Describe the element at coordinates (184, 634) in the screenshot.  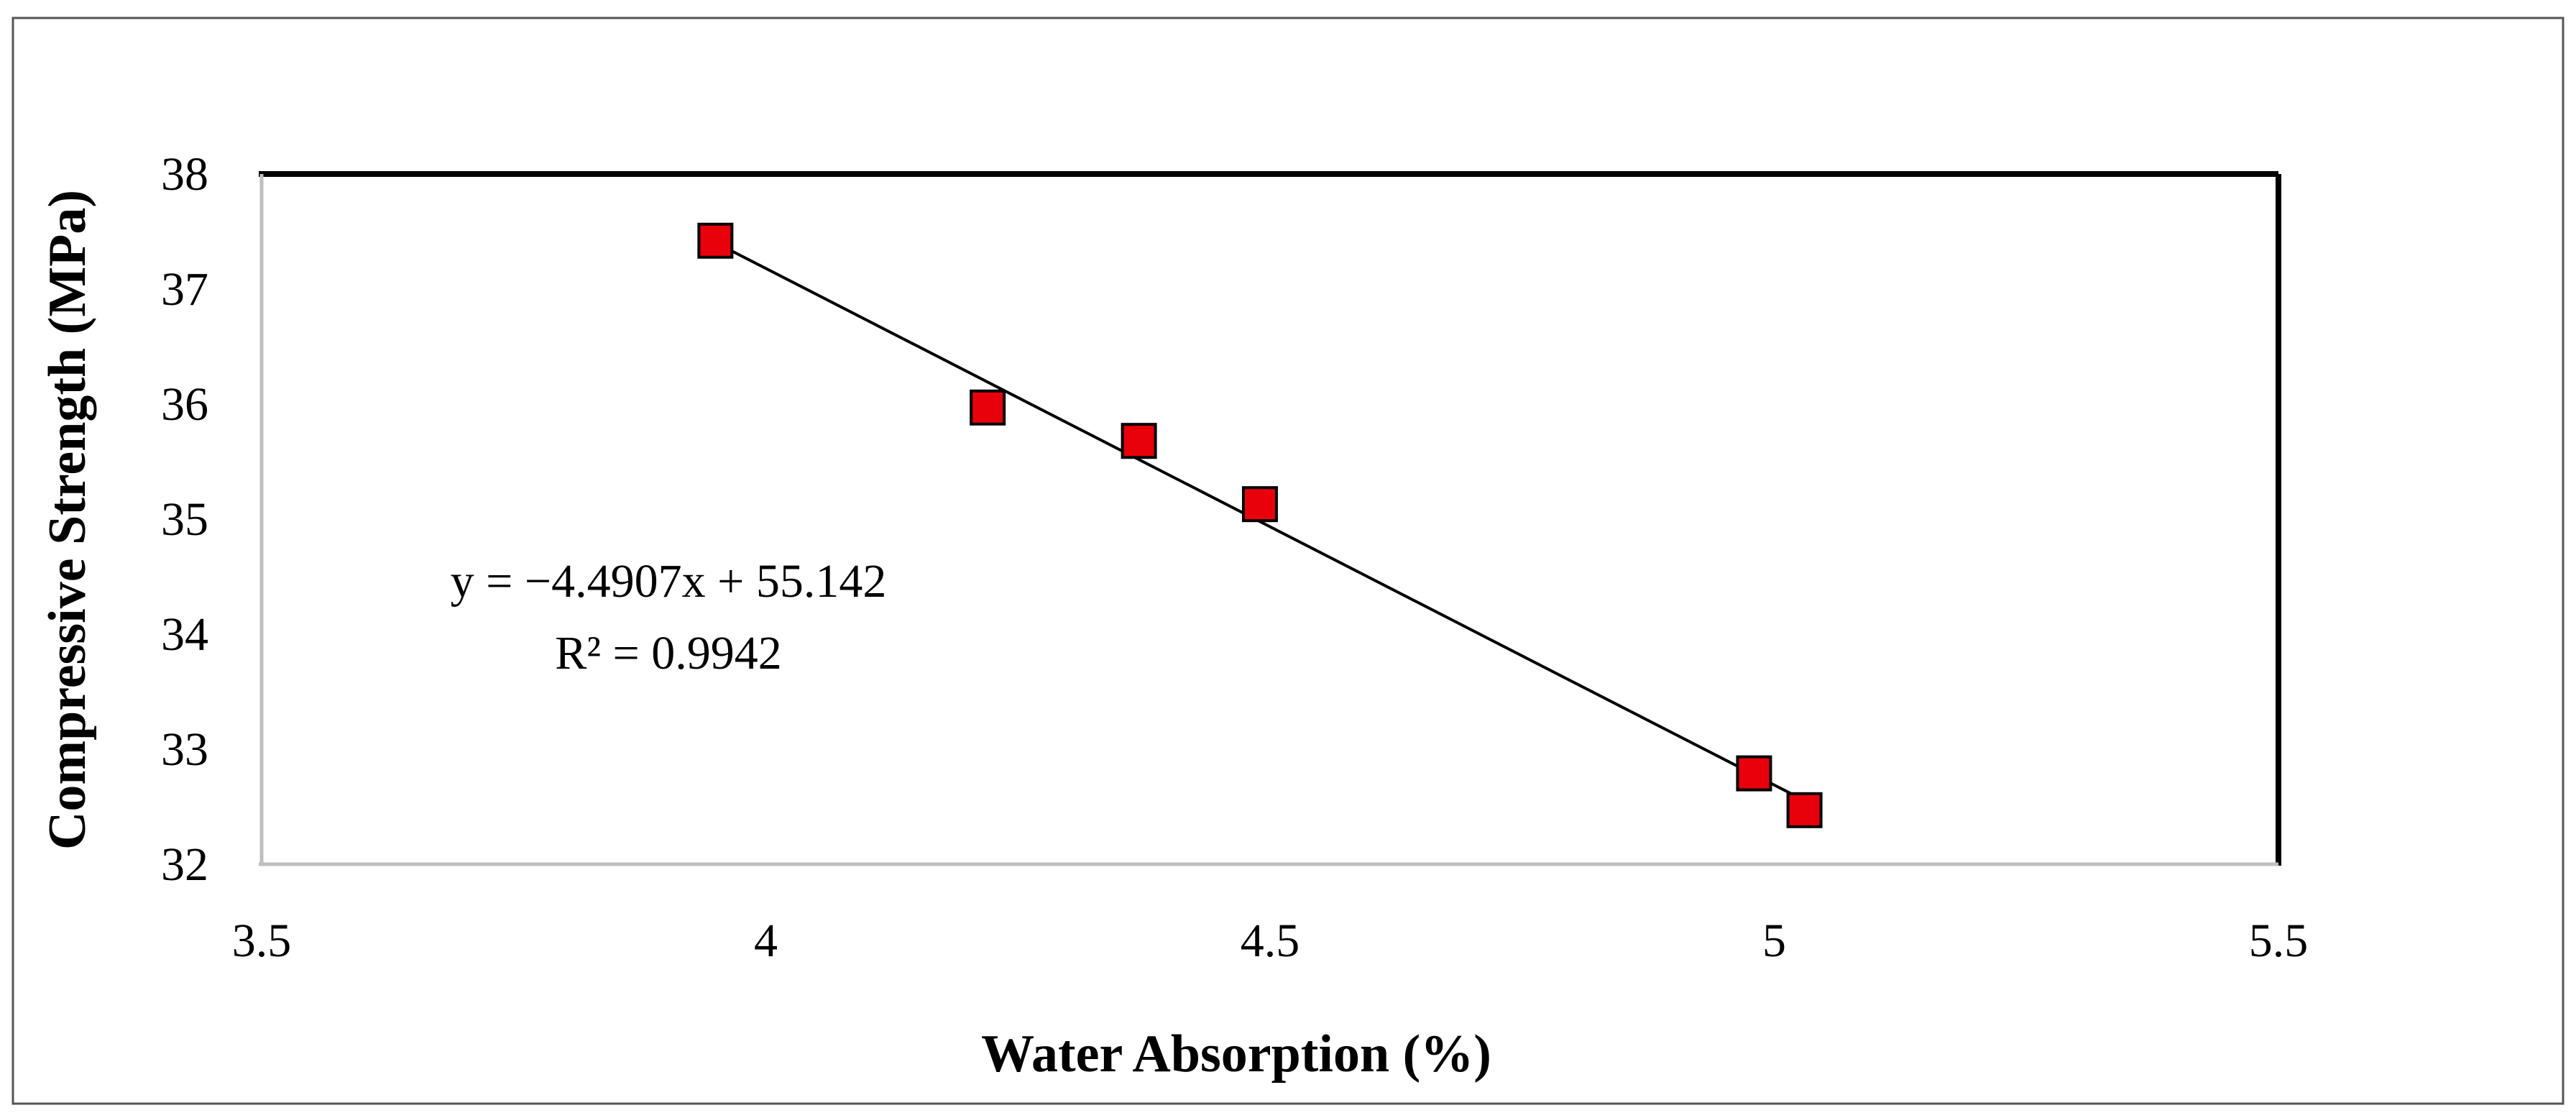
I see `y-tick-label: 34` at that location.